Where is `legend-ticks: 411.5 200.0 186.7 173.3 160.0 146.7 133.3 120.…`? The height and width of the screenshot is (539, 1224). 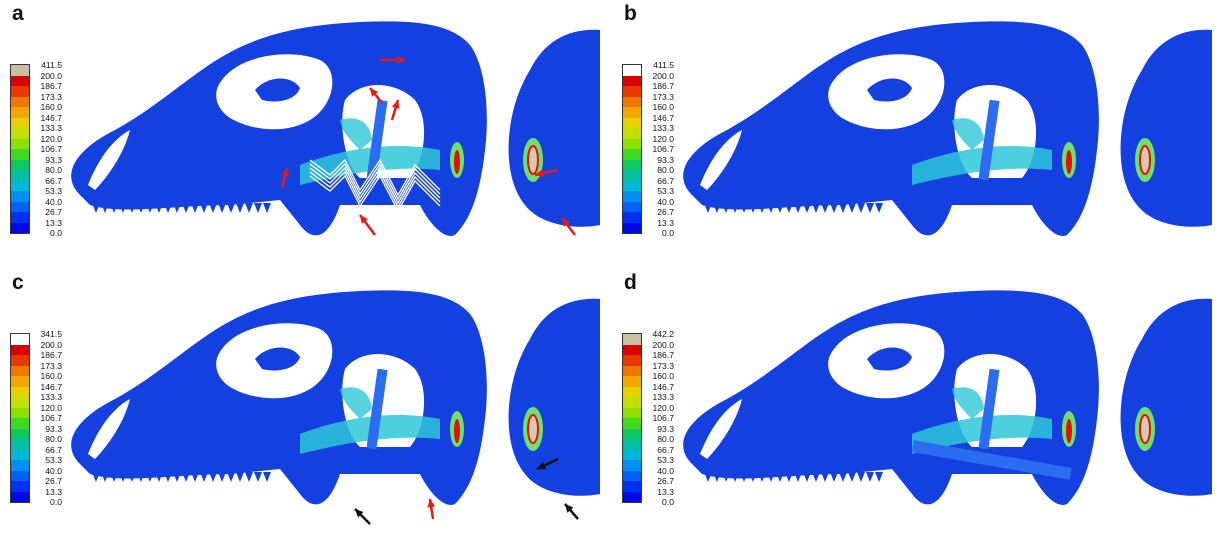
legend-ticks: 411.5 200.0 186.7 173.3 160.0 146.7 133.3 120.… is located at coordinates (46, 149).